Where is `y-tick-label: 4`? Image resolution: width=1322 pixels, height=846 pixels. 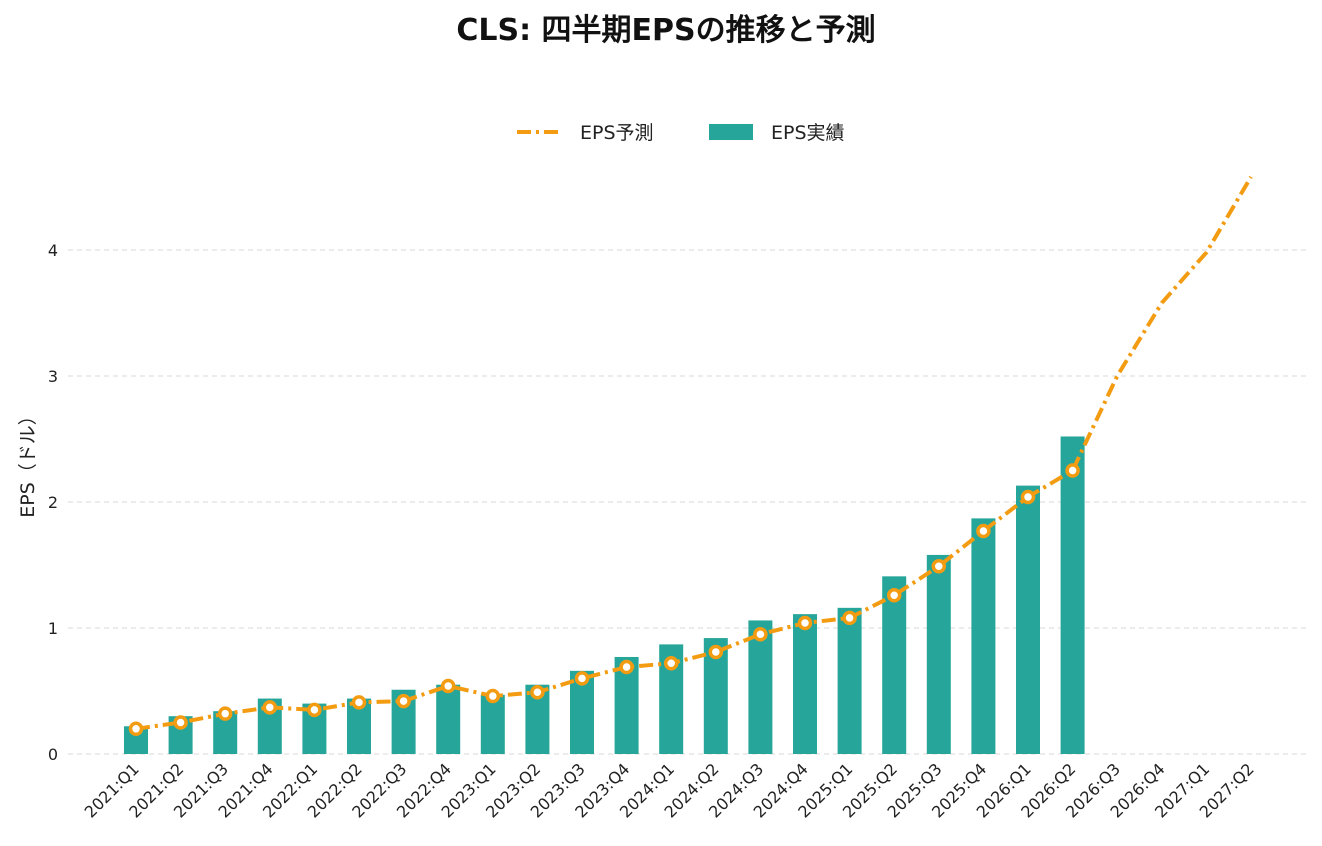 y-tick-label: 4 is located at coordinates (53, 250).